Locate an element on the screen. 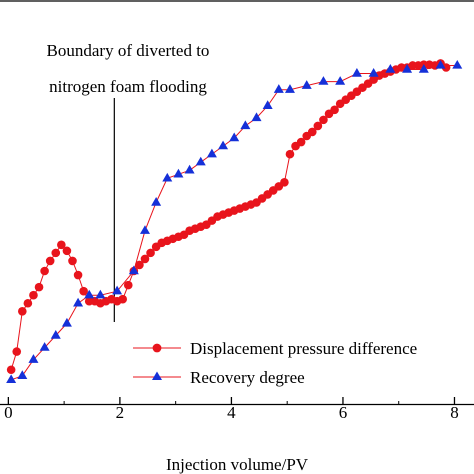 The height and width of the screenshot is (474, 474). x-tick-label-4: 8 is located at coordinates (454, 412).